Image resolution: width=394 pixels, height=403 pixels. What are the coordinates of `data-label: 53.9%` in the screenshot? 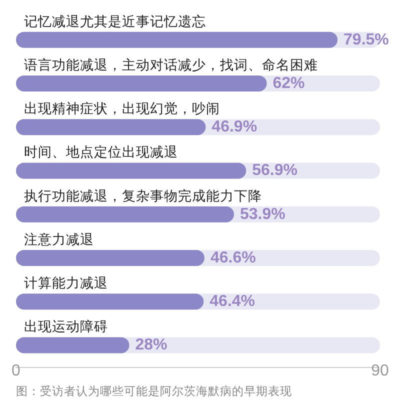 It's located at (263, 214).